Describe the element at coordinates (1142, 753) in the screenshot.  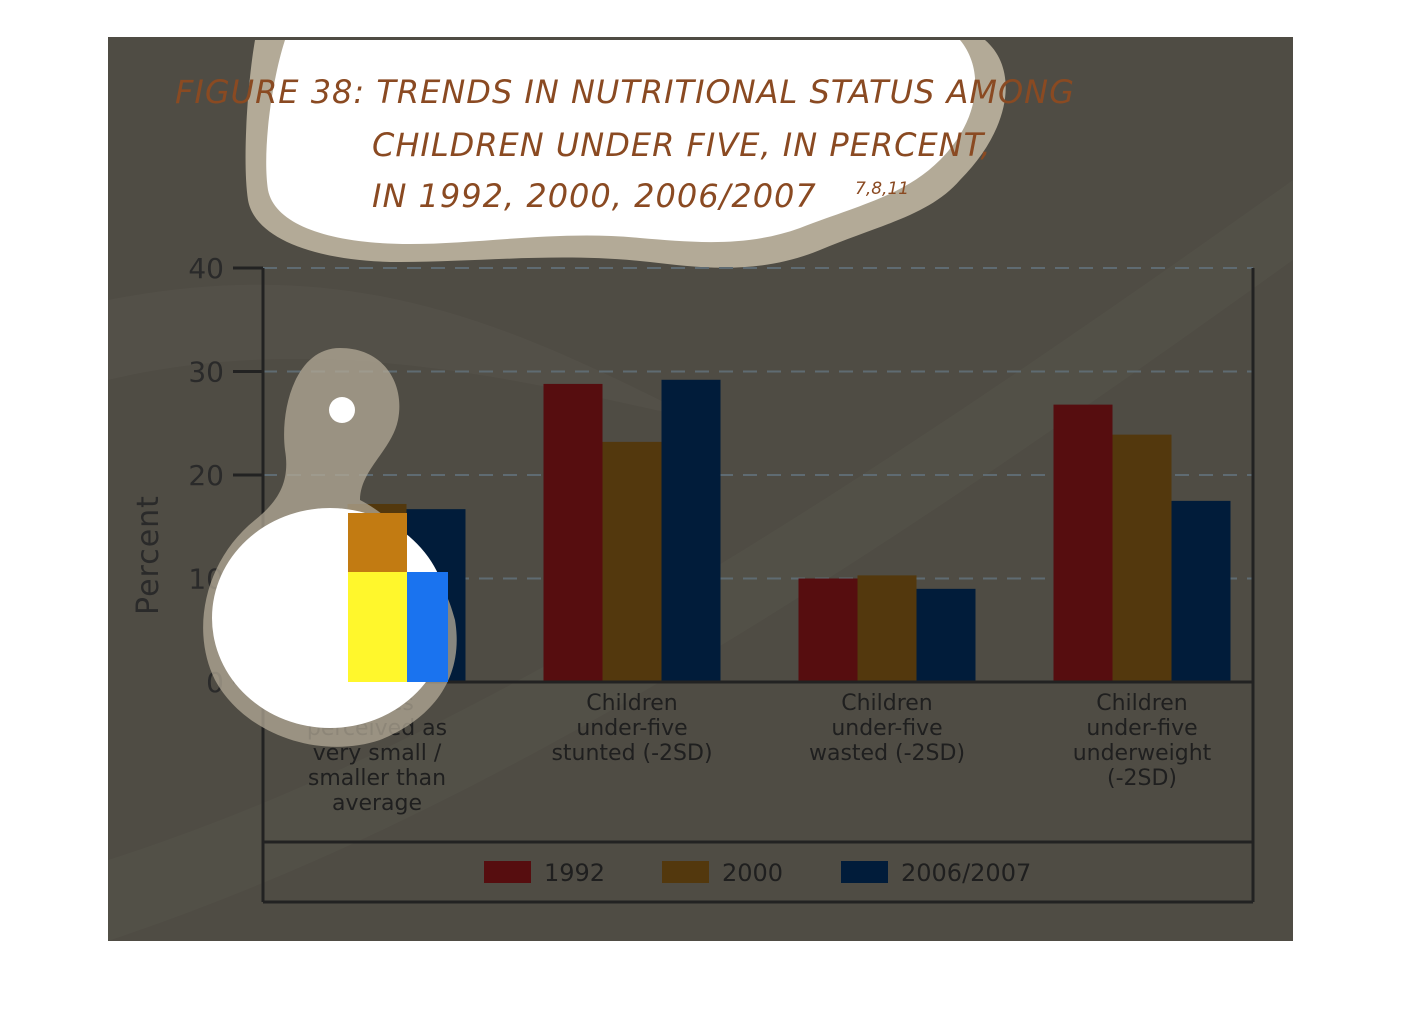
I see `category-label-line: underweight` at that location.